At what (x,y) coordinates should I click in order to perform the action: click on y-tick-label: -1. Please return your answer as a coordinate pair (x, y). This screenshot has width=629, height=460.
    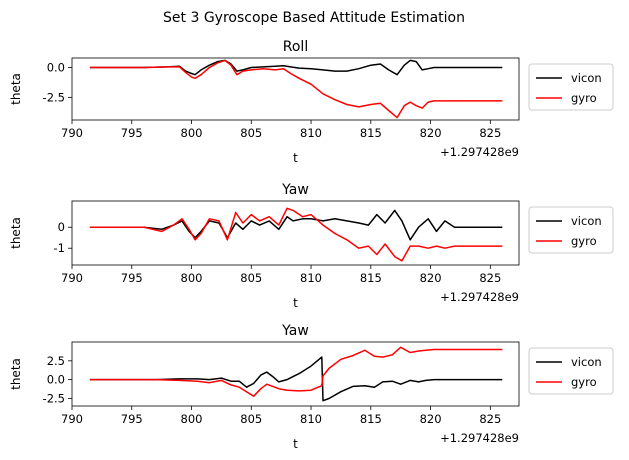
    Looking at the image, I should click on (59, 248).